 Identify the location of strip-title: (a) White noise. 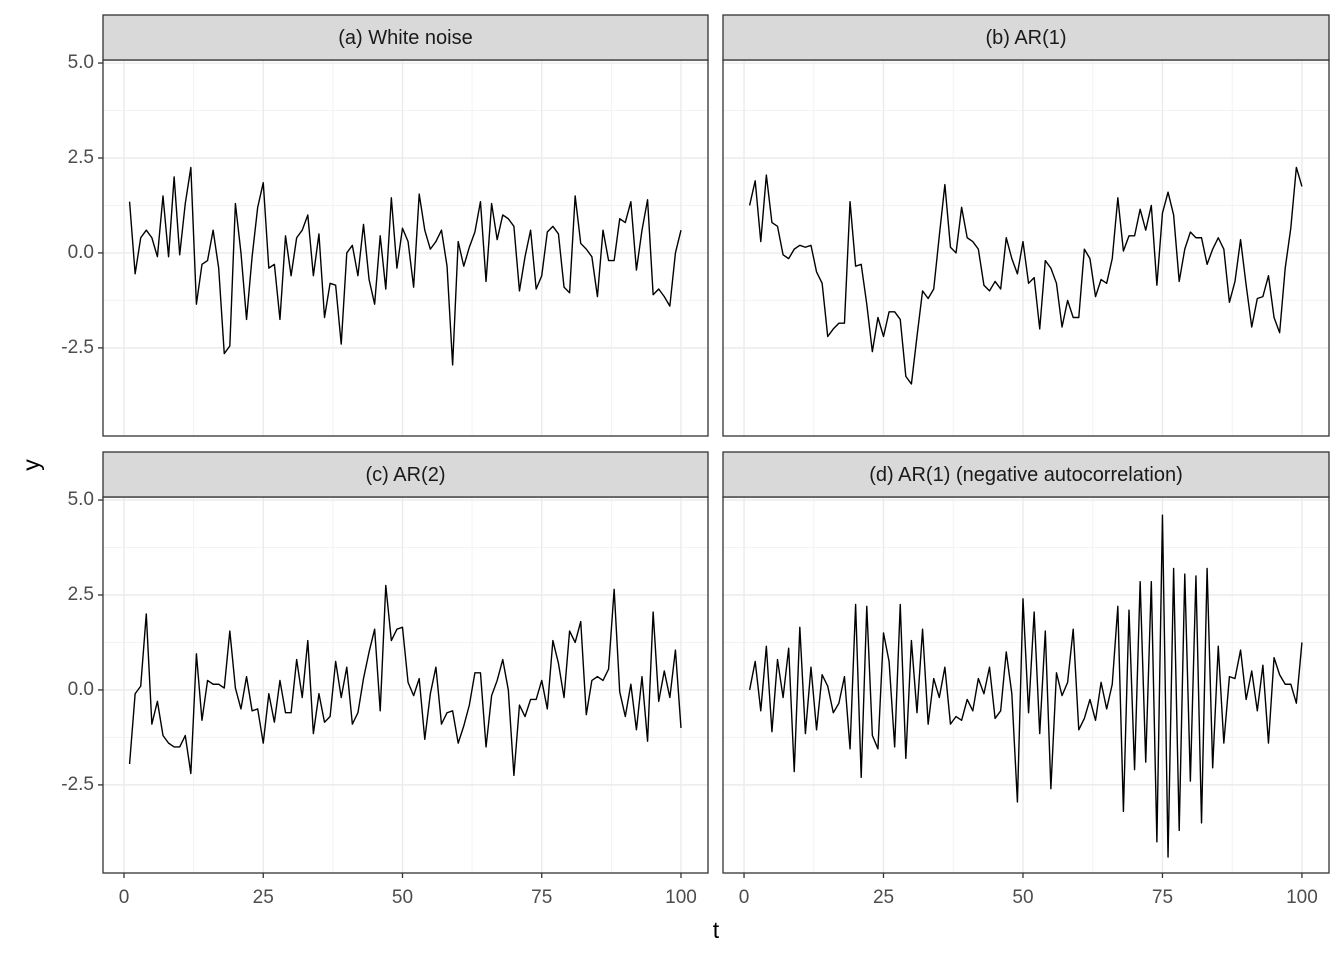
(405, 38).